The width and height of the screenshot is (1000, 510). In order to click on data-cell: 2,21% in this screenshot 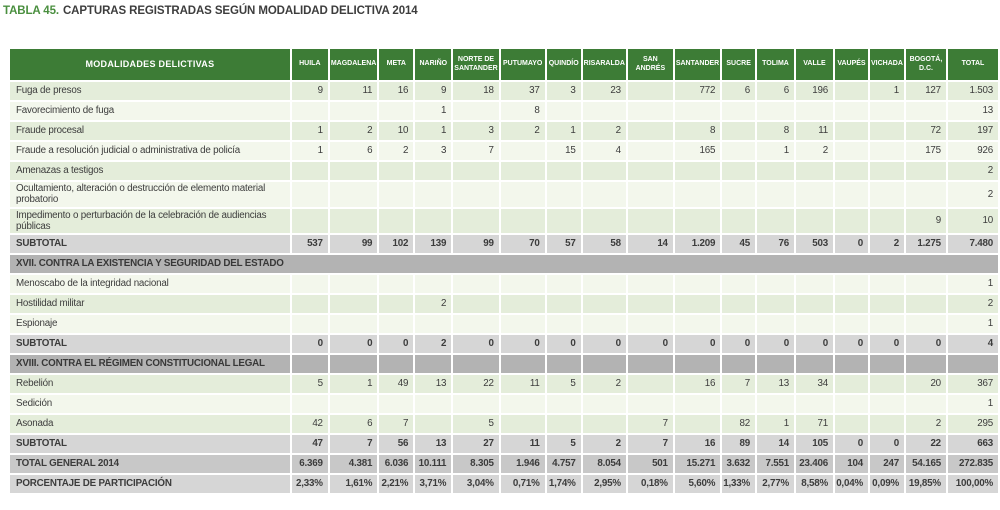, I will do `click(396, 484)`.